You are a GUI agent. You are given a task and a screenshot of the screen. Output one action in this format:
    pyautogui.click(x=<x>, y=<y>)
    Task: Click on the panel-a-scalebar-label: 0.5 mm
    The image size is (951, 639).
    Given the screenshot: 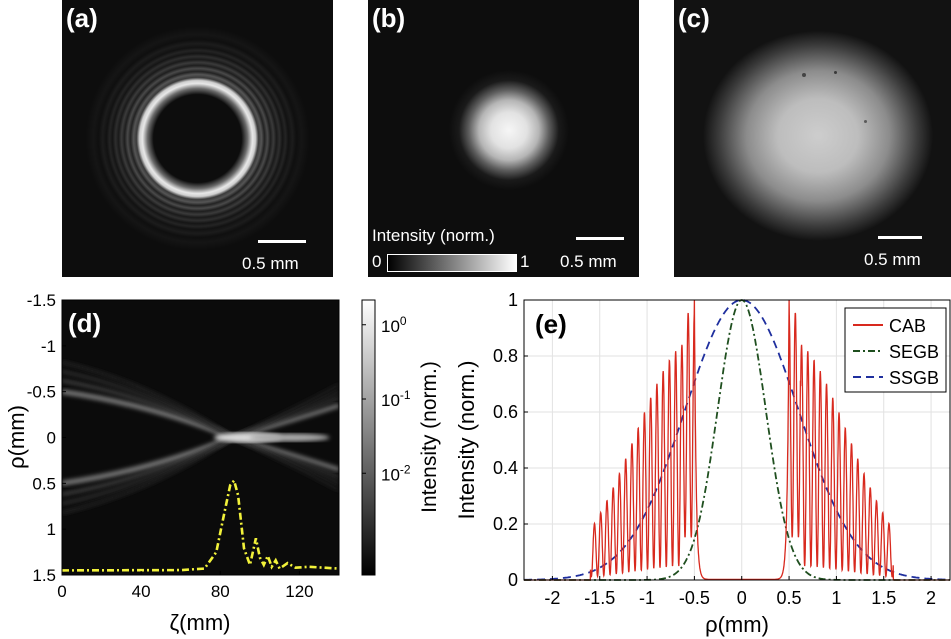 What is the action you would take?
    pyautogui.click(x=270, y=263)
    